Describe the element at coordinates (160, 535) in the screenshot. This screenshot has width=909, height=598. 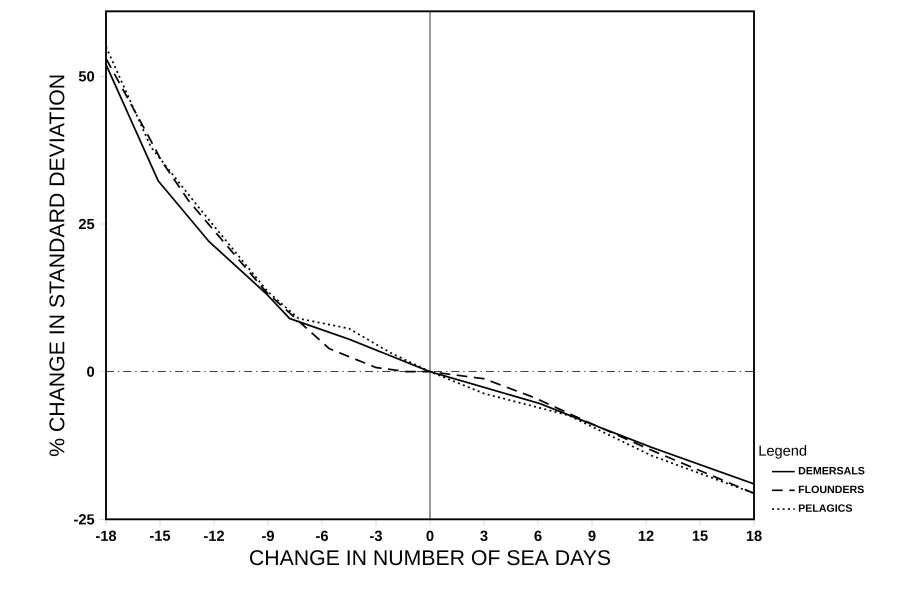
I see `x-tick-label: -15` at that location.